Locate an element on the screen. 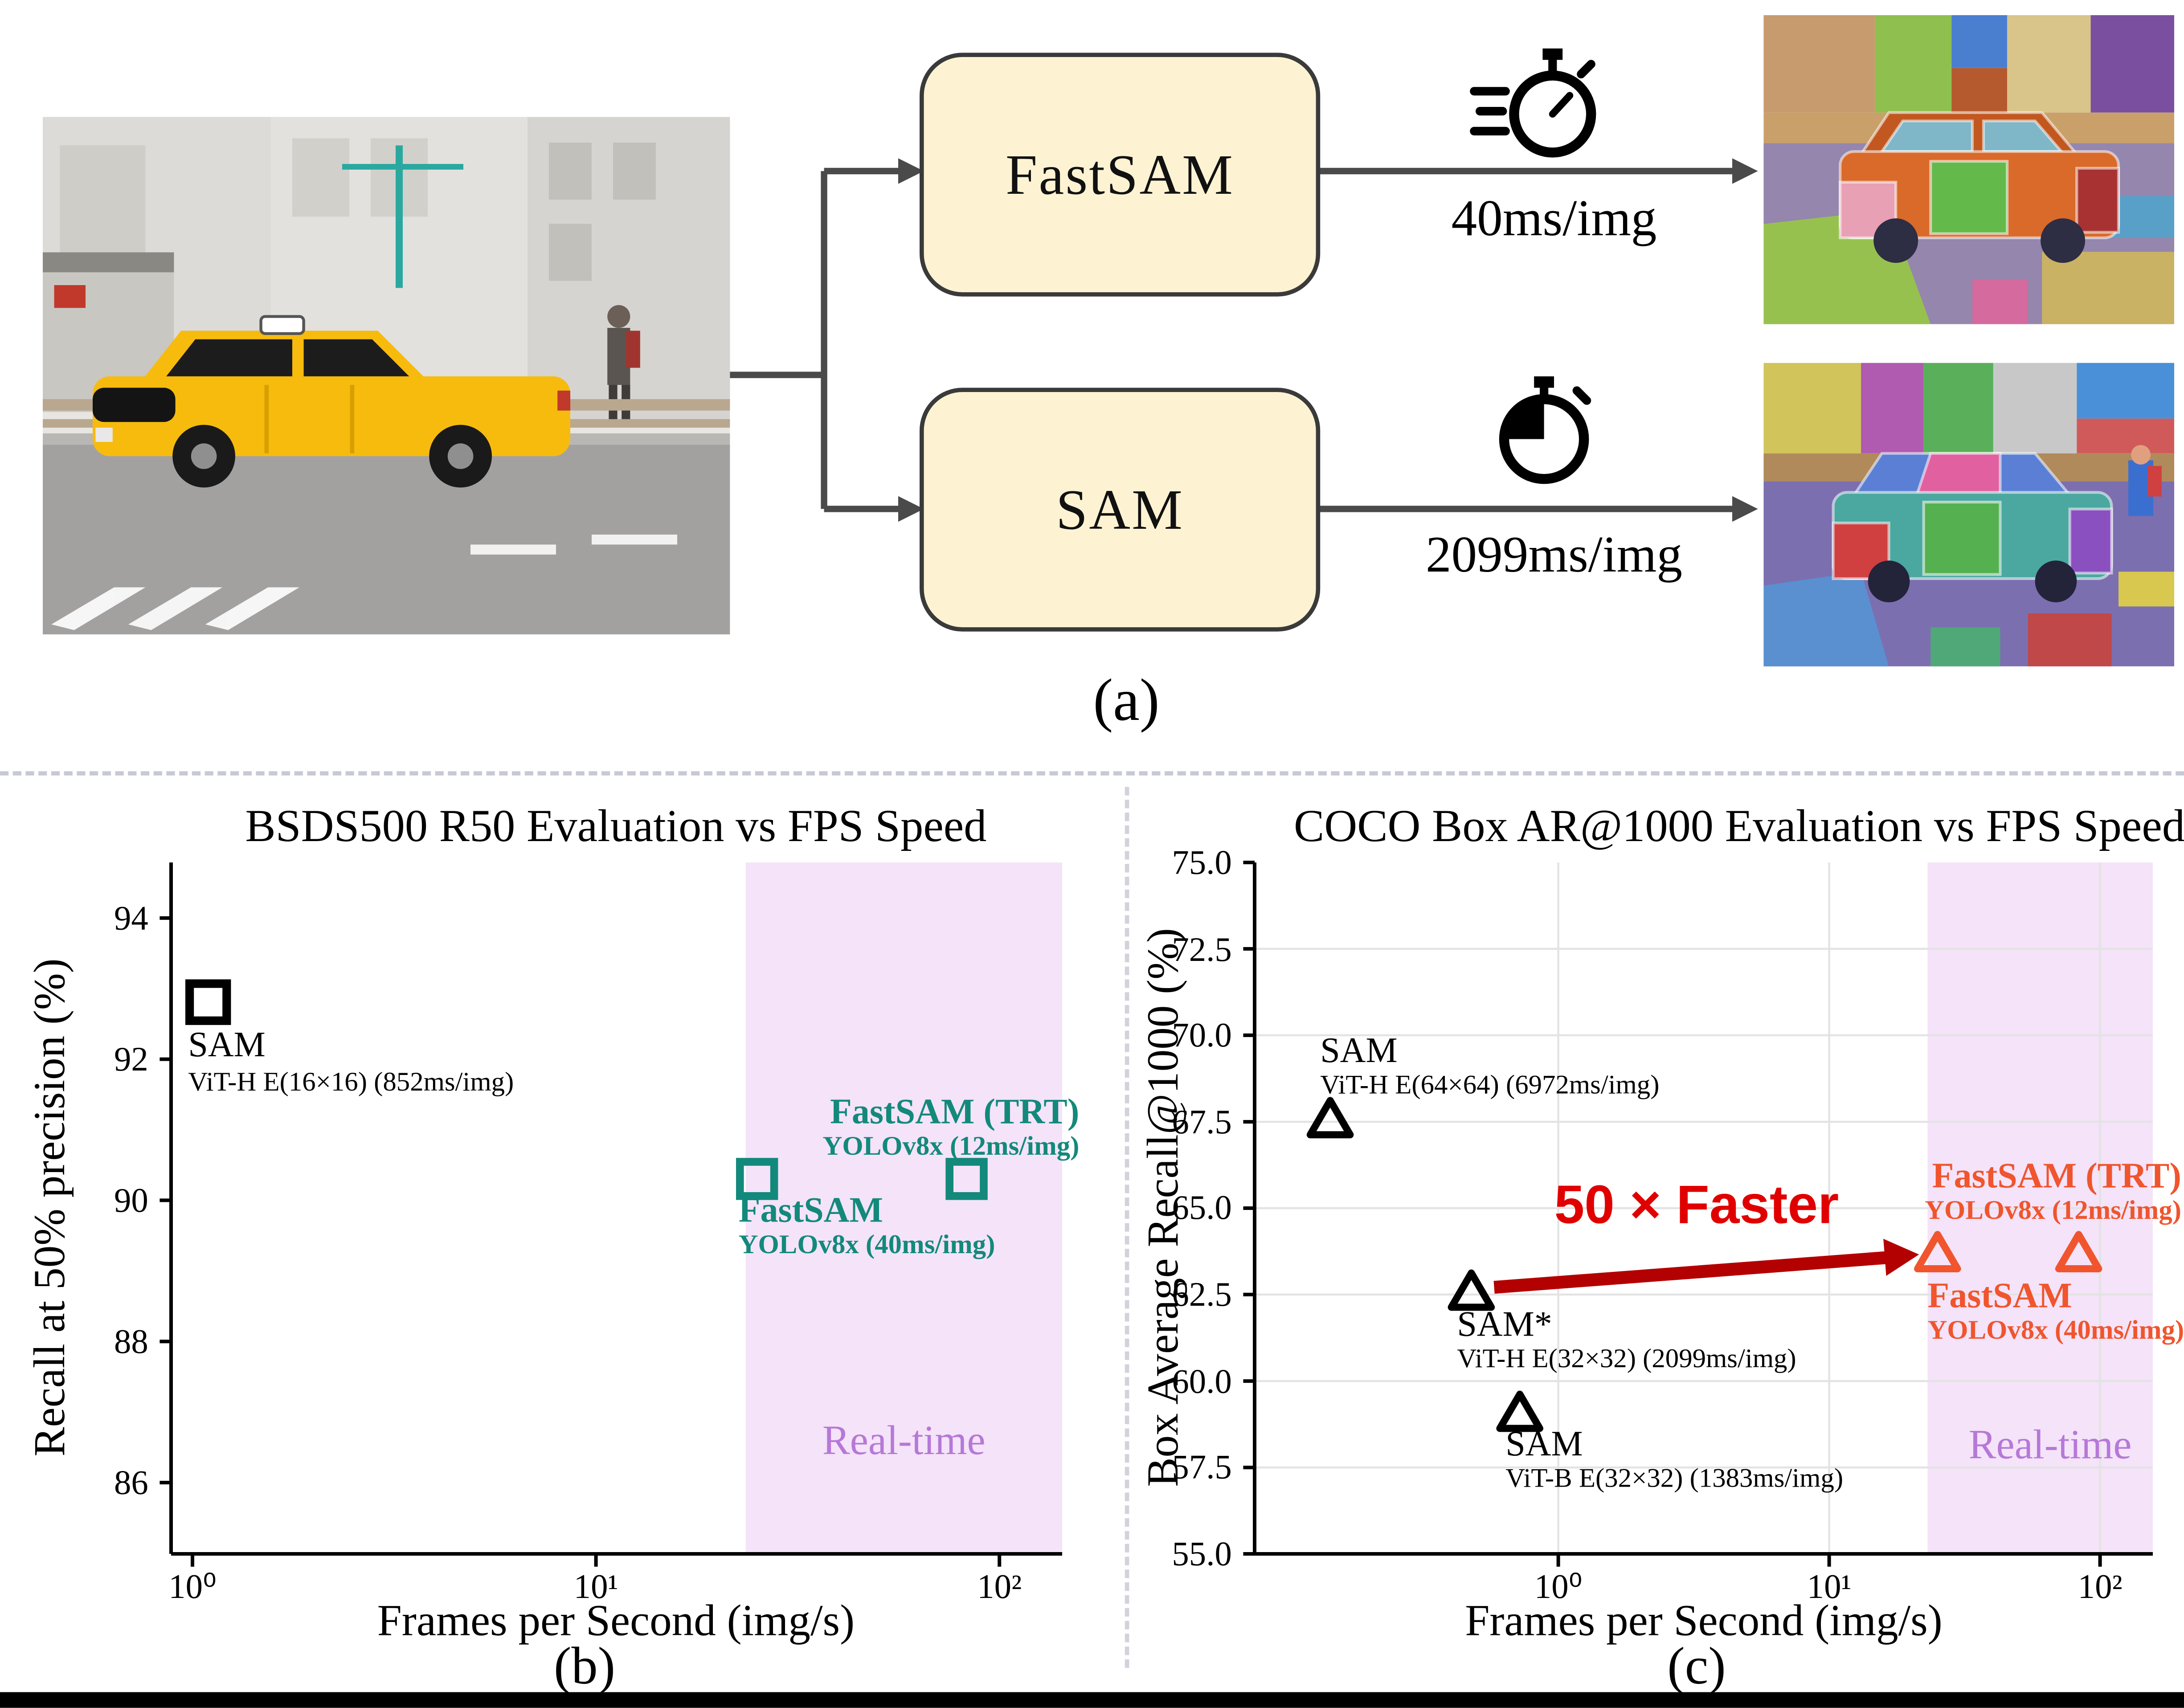 Image resolution: width=2184 pixels, height=1708 pixels. fastsam-box: FastSAM is located at coordinates (1120, 175).